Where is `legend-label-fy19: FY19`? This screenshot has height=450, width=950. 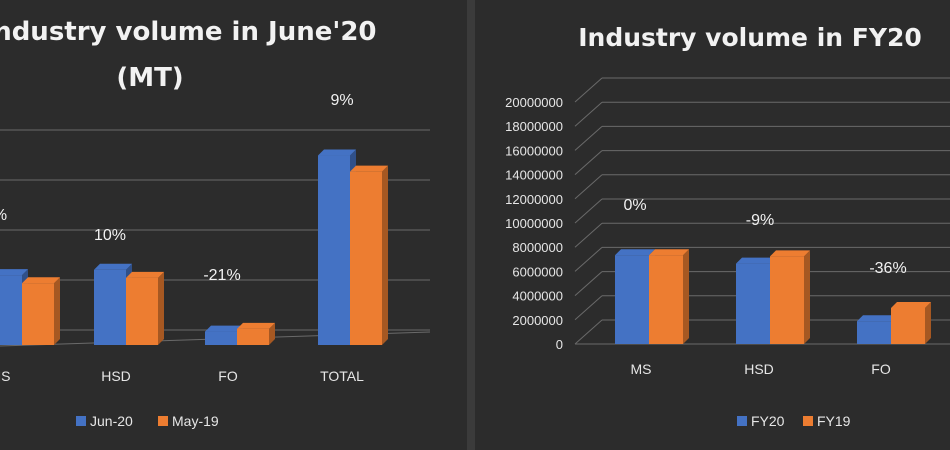
legend-label-fy19: FY19 is located at coordinates (834, 421).